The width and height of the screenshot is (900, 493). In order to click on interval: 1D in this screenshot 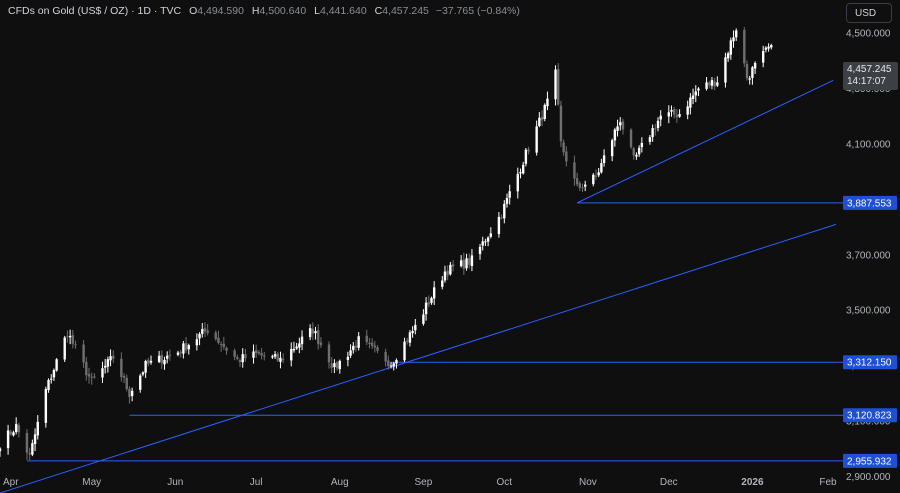, I will do `click(144, 11)`.